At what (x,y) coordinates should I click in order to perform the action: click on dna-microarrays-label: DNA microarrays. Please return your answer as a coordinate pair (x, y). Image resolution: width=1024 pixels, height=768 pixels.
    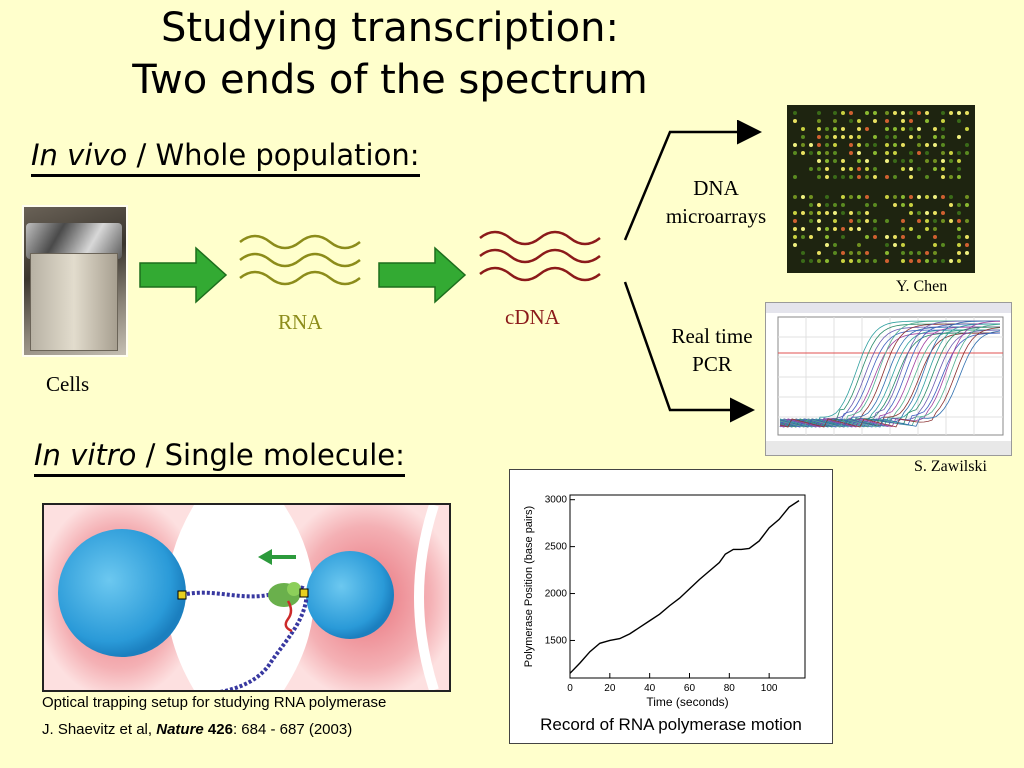
    Looking at the image, I should click on (716, 202).